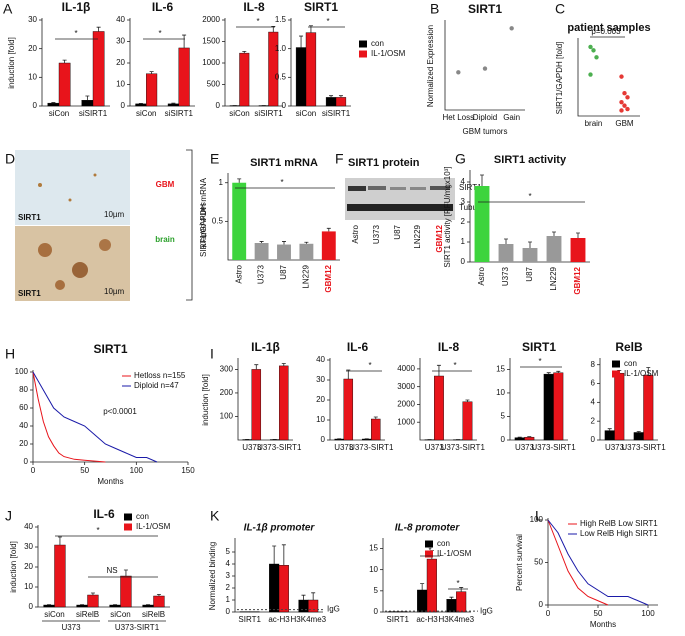 Image resolution: width=685 pixels, height=636 pixels. I want to click on x-tick-label: 100, so click(137, 470).